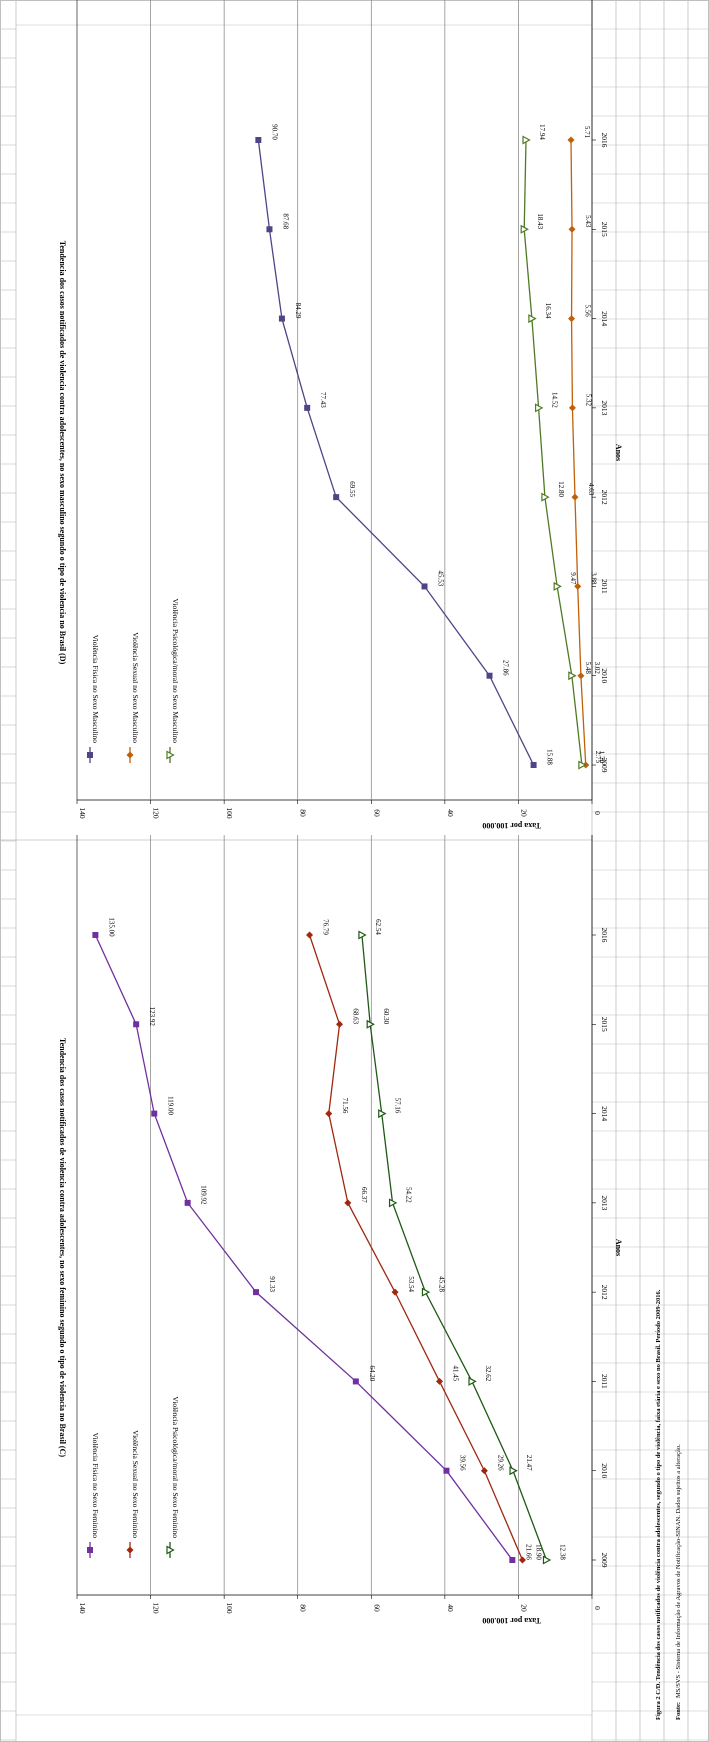  What do you see at coordinates (561, 447) in the screenshot?
I see `series-triangle: 2.75 5.48 9.47 12.80 14.52 16.34 18.43 17.94` at bounding box center [561, 447].